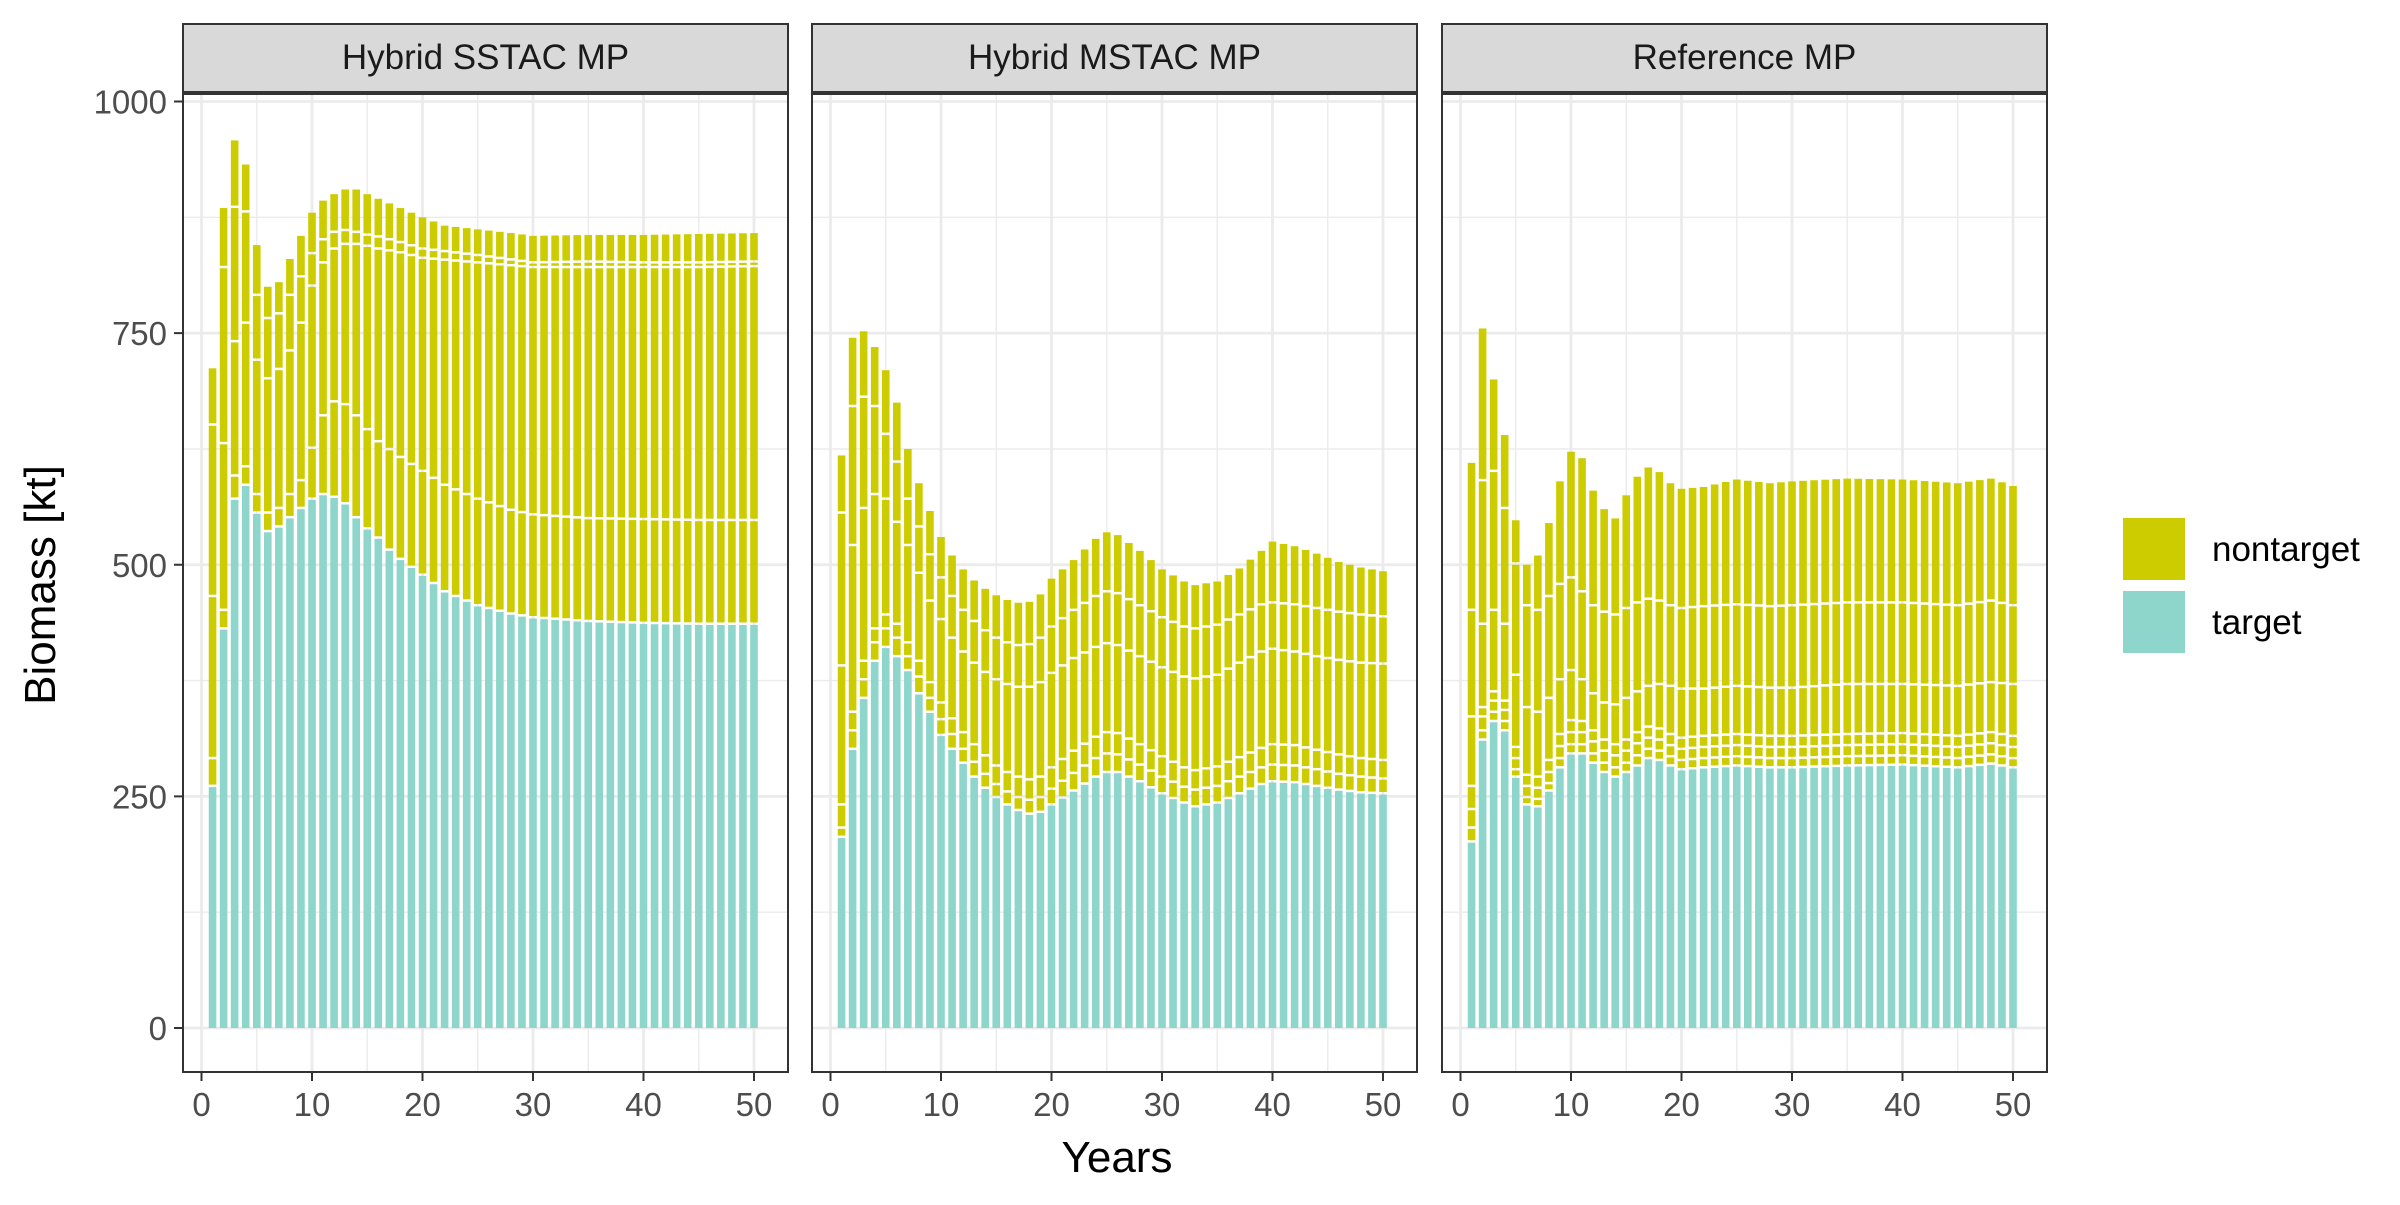  I want to click on facet-strip-label: Hybrid MSTAC MP, so click(1114, 57).